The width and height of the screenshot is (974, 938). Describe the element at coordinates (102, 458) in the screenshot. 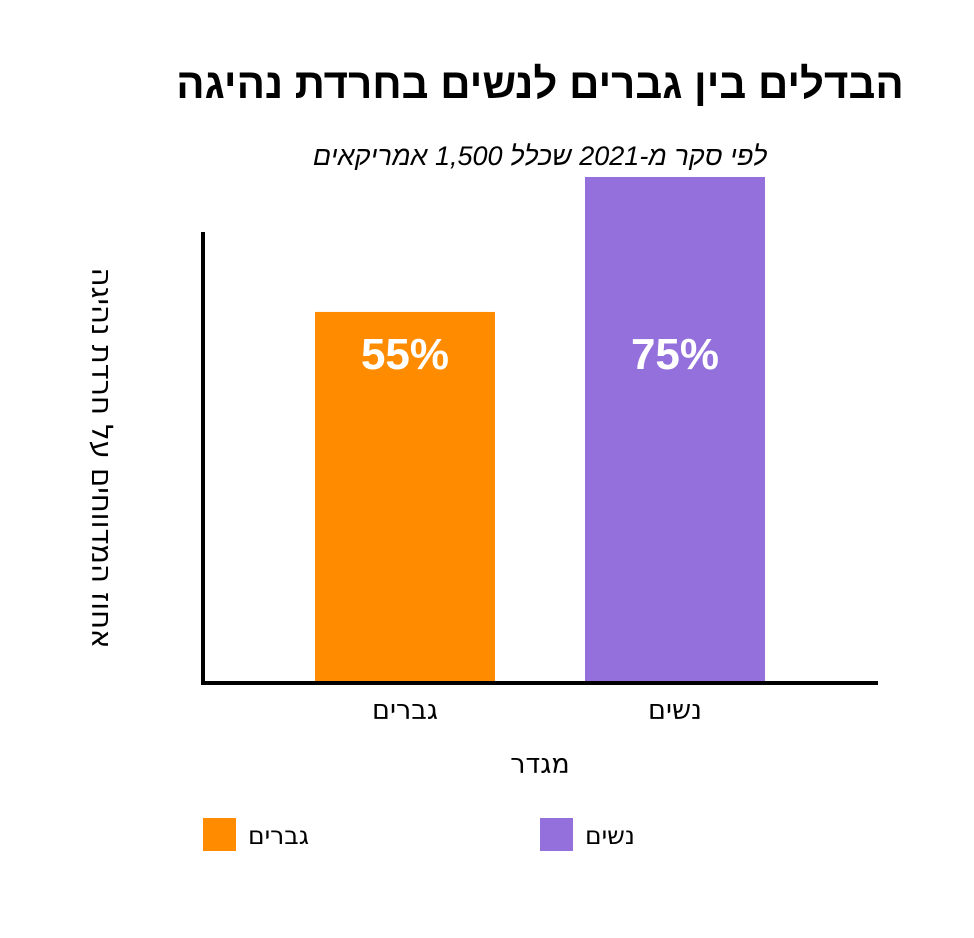

I see `y-axis-label: אחוז המדווחים על חרדת נהיגה` at that location.